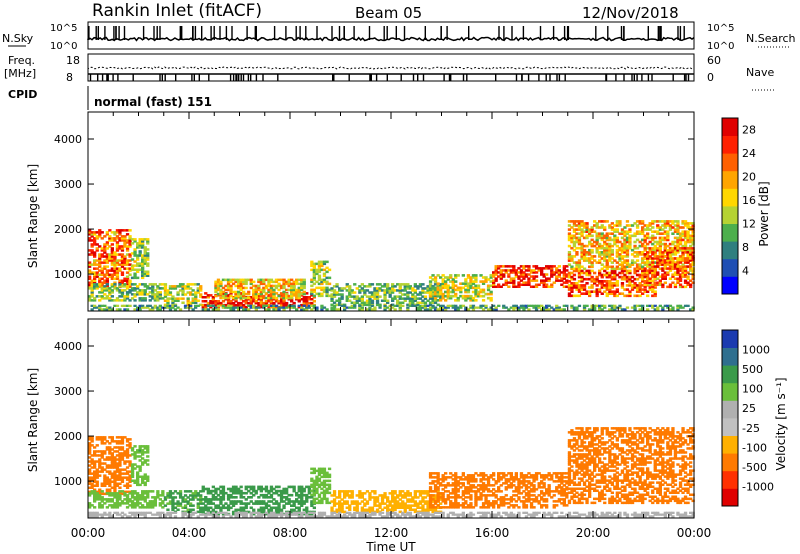  Describe the element at coordinates (391, 39) in the screenshot. I see `nsky-line` at that location.